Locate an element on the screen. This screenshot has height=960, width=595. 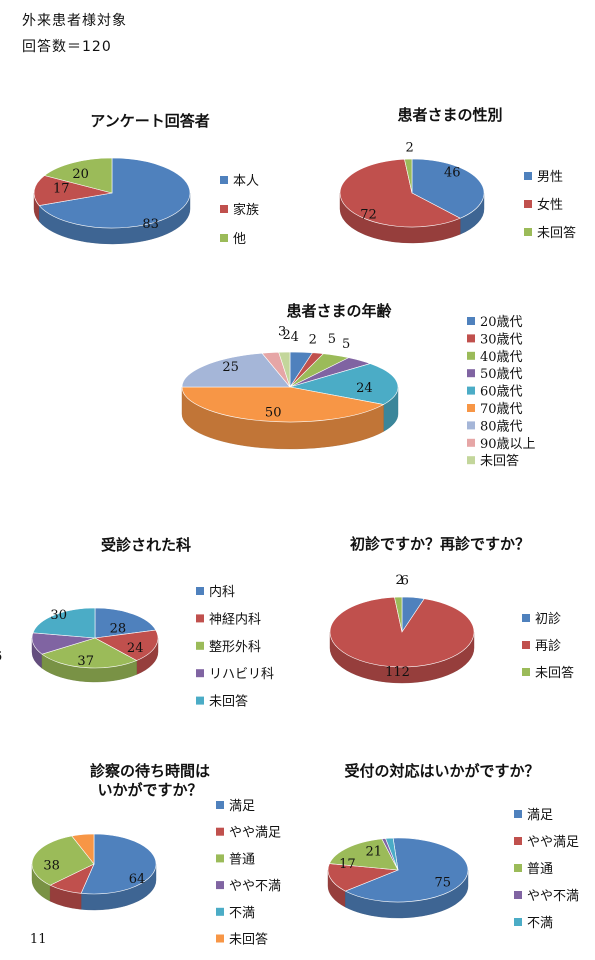
data-label-1: 64 is located at coordinates (137, 879).